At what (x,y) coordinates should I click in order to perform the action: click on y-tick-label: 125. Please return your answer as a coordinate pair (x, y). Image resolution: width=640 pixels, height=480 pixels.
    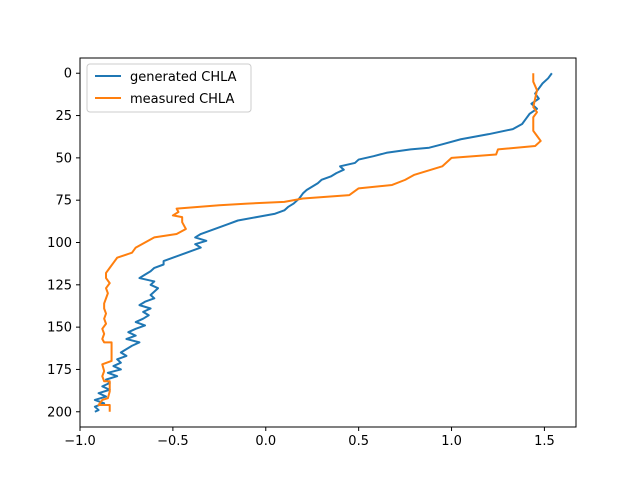
    Looking at the image, I should click on (59, 285).